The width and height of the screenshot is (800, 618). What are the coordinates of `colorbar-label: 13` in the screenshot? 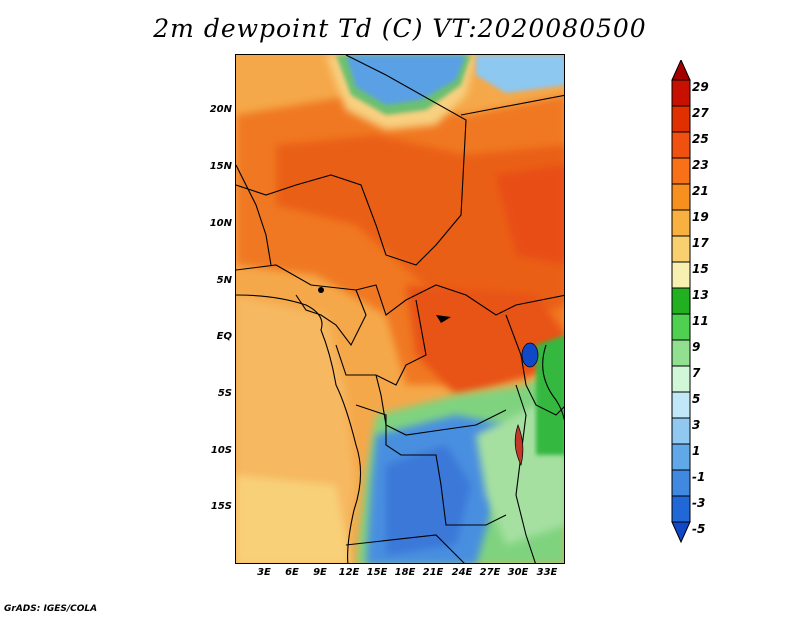 It's located at (700, 295).